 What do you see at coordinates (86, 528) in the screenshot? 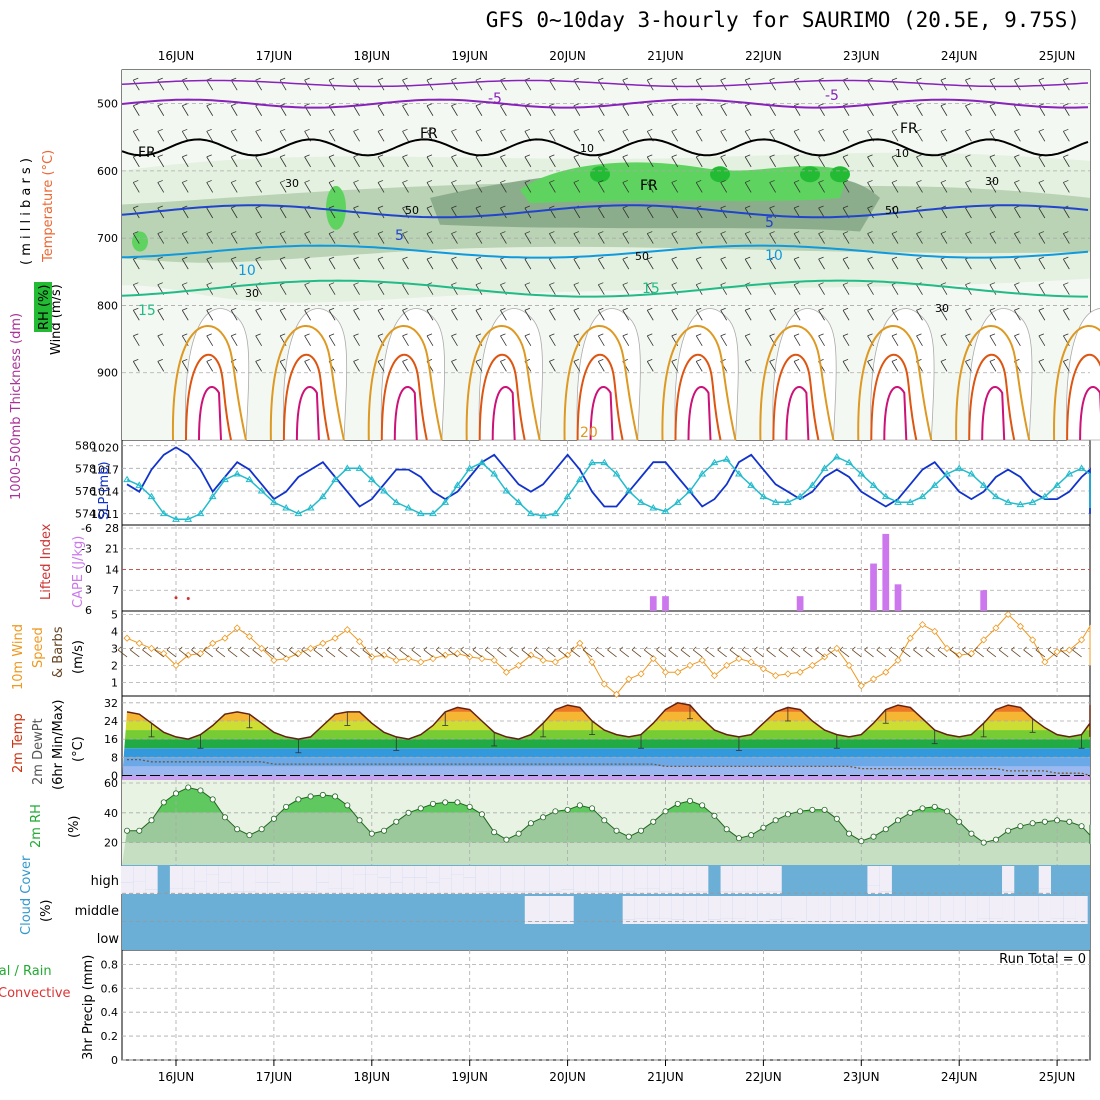
I see `li-tick-label: -6` at bounding box center [86, 528].